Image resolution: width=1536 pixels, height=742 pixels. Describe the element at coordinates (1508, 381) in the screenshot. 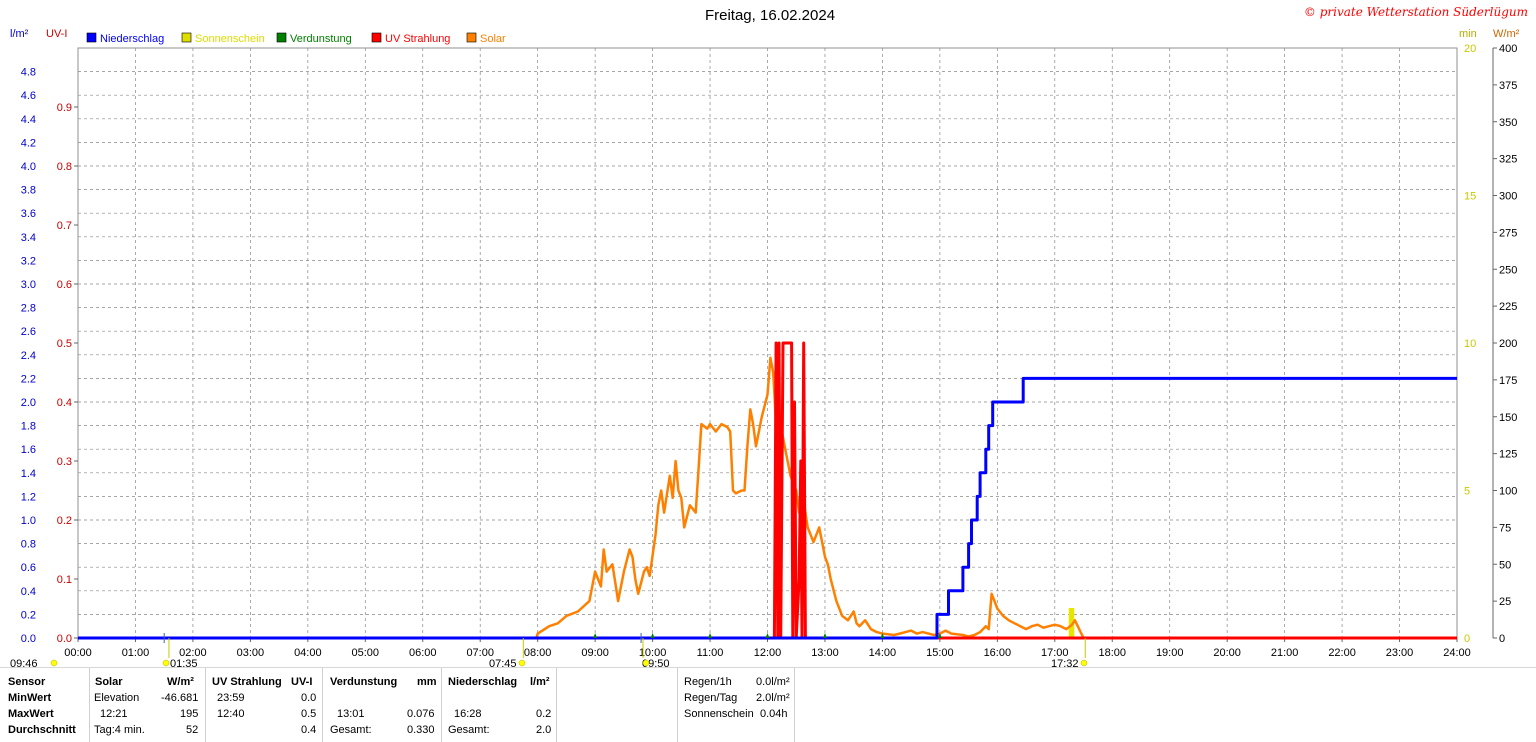

I see `solar-tick-label: 175` at that location.